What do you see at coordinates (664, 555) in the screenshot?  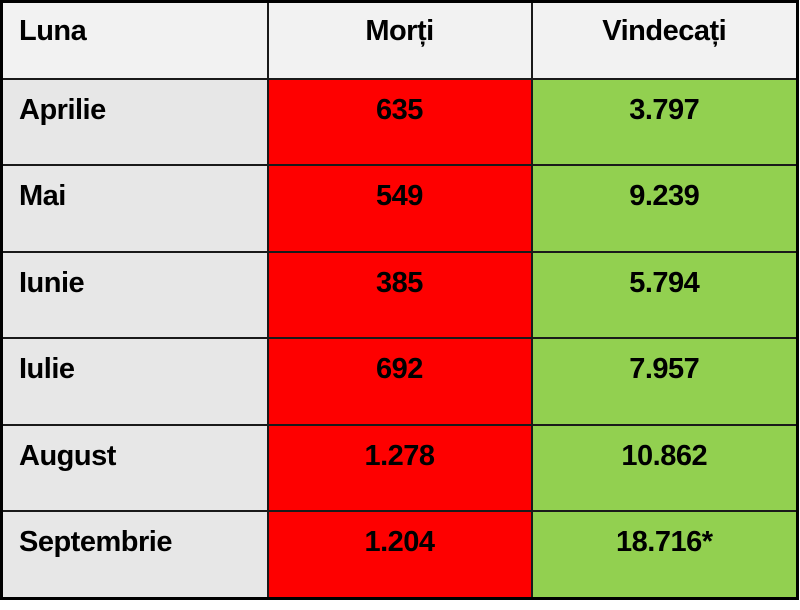 I see `recovered-cell: 18.716*` at bounding box center [664, 555].